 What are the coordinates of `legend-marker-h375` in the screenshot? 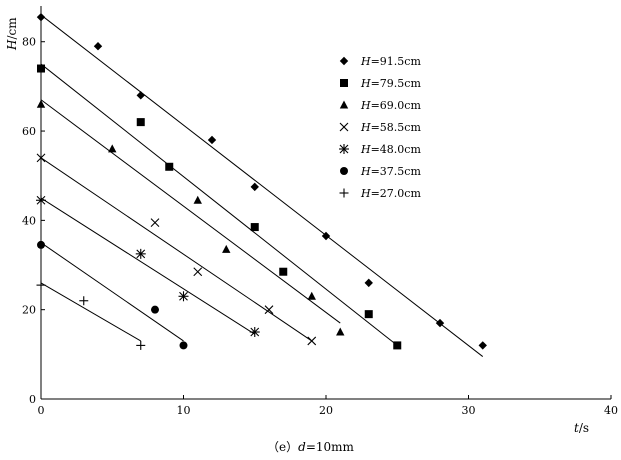 It's located at (344, 171).